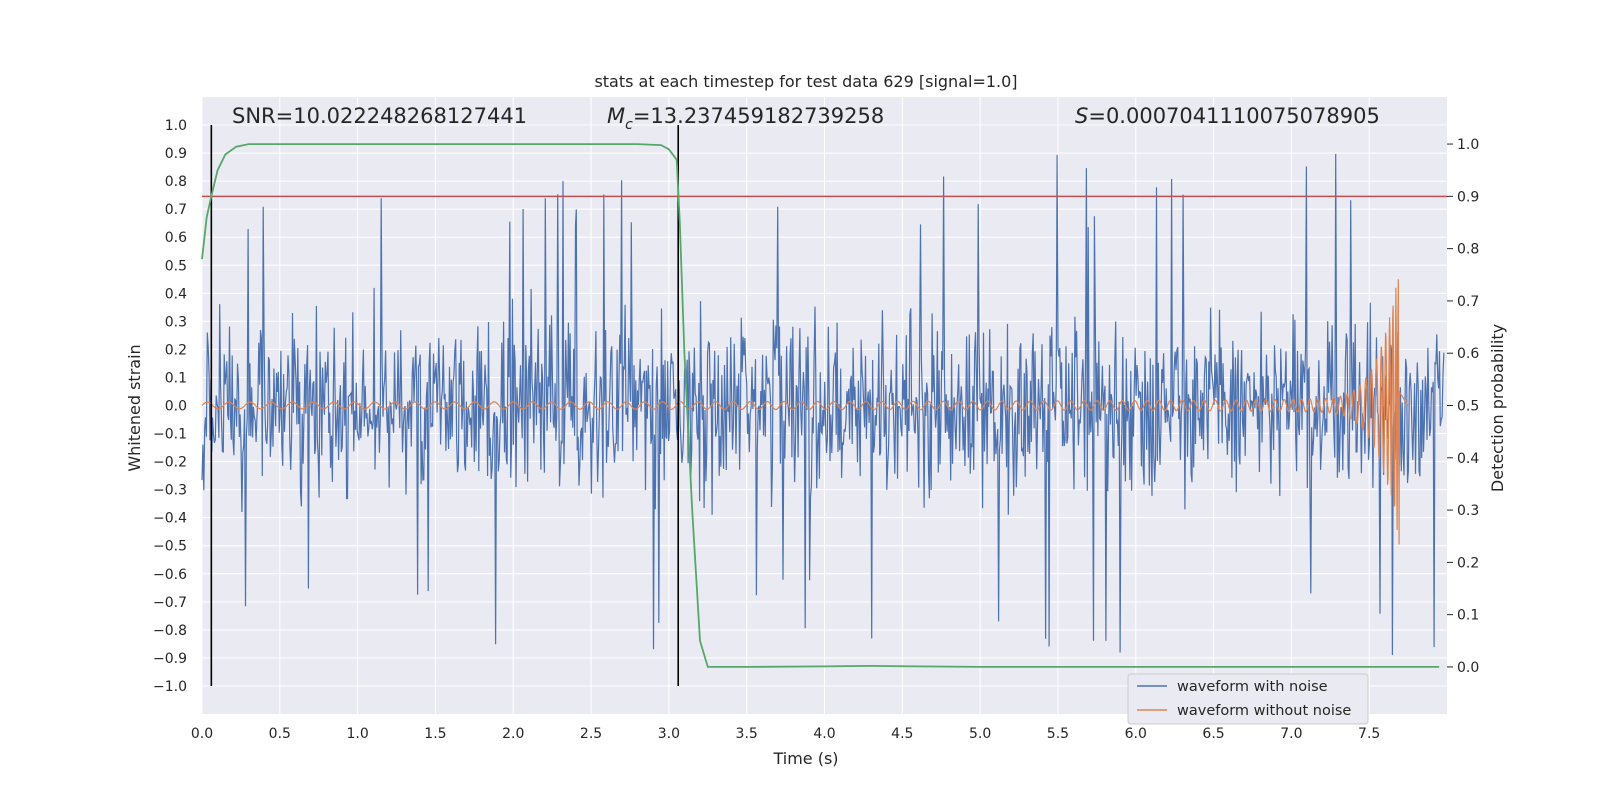 This screenshot has height=800, width=1600. What do you see at coordinates (176, 378) in the screenshot?
I see `y-tick-label: 0.1` at bounding box center [176, 378].